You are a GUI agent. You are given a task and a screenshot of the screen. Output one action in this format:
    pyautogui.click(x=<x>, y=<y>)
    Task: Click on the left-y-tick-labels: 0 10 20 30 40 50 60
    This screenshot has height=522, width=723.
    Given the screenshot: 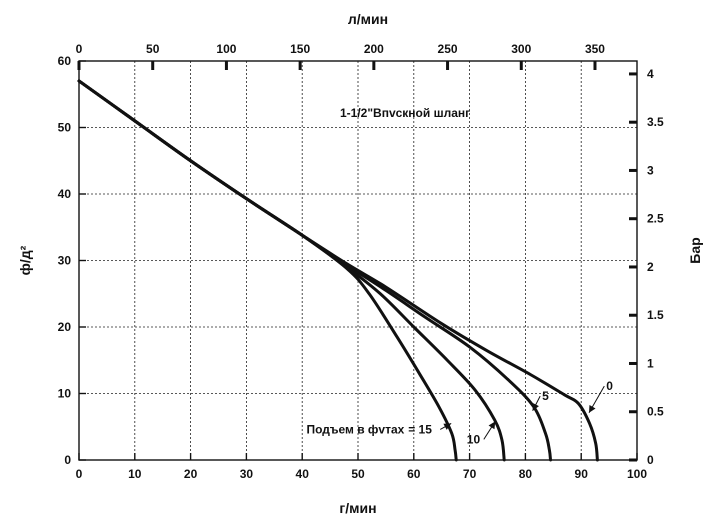 What is the action you would take?
    pyautogui.click(x=65, y=260)
    